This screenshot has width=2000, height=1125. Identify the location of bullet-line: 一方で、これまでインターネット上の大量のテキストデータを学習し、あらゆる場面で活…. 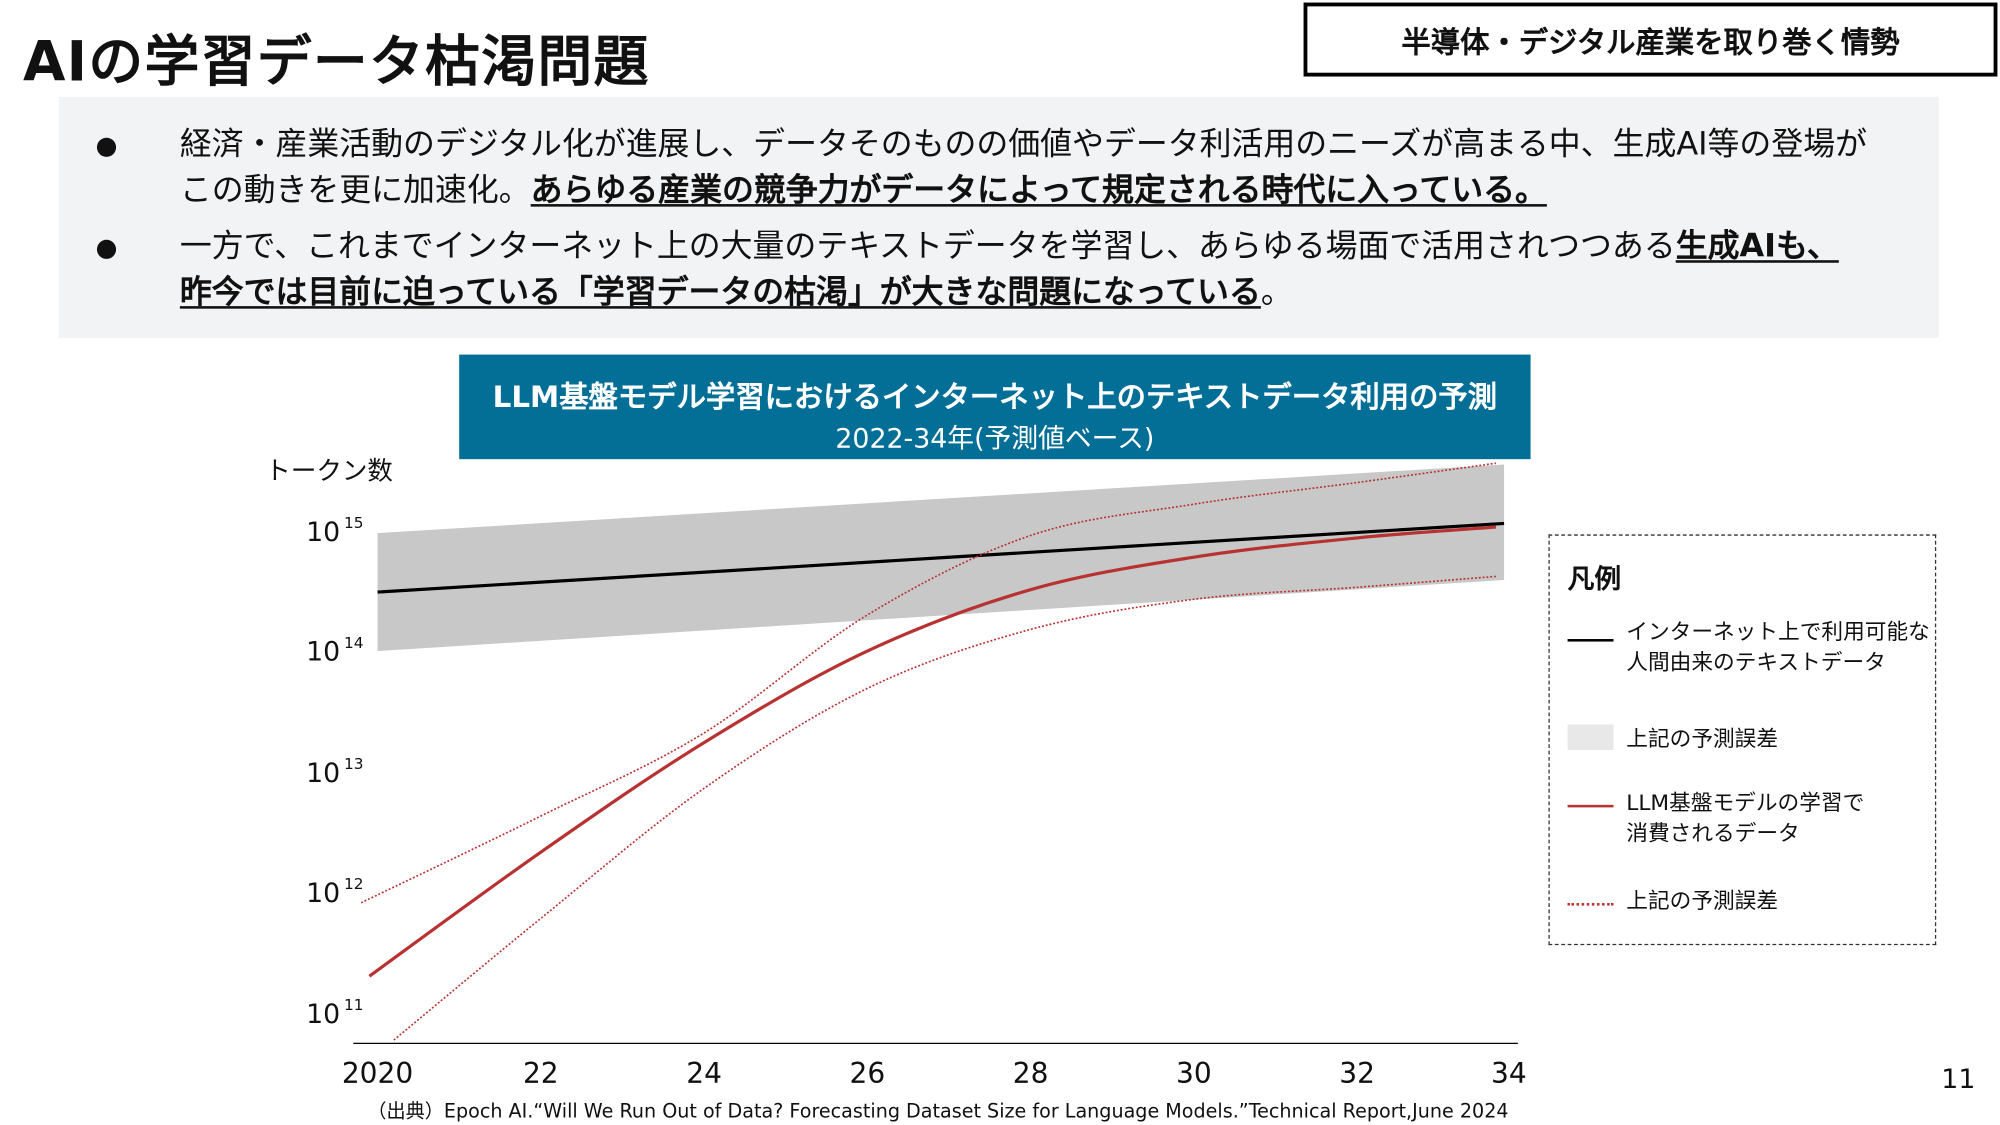
(1009, 246).